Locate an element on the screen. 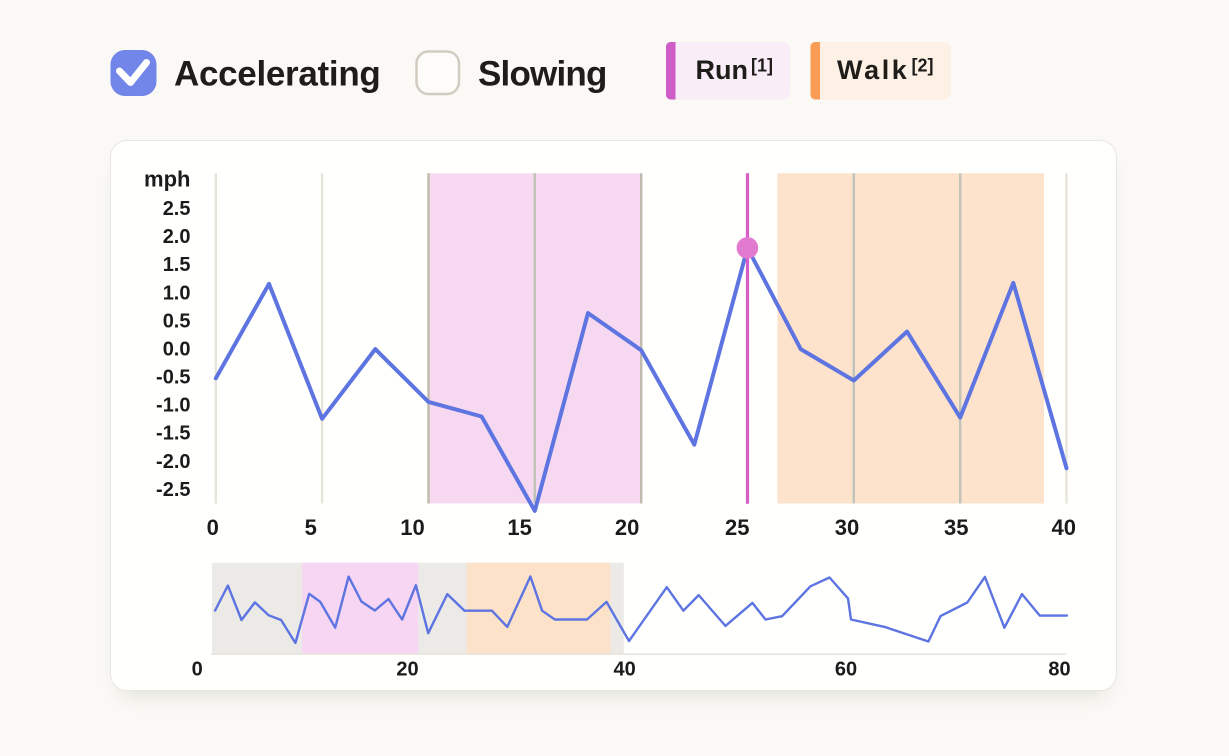 Image resolution: width=1229 pixels, height=756 pixels. svg-text: mph is located at coordinates (167, 179).